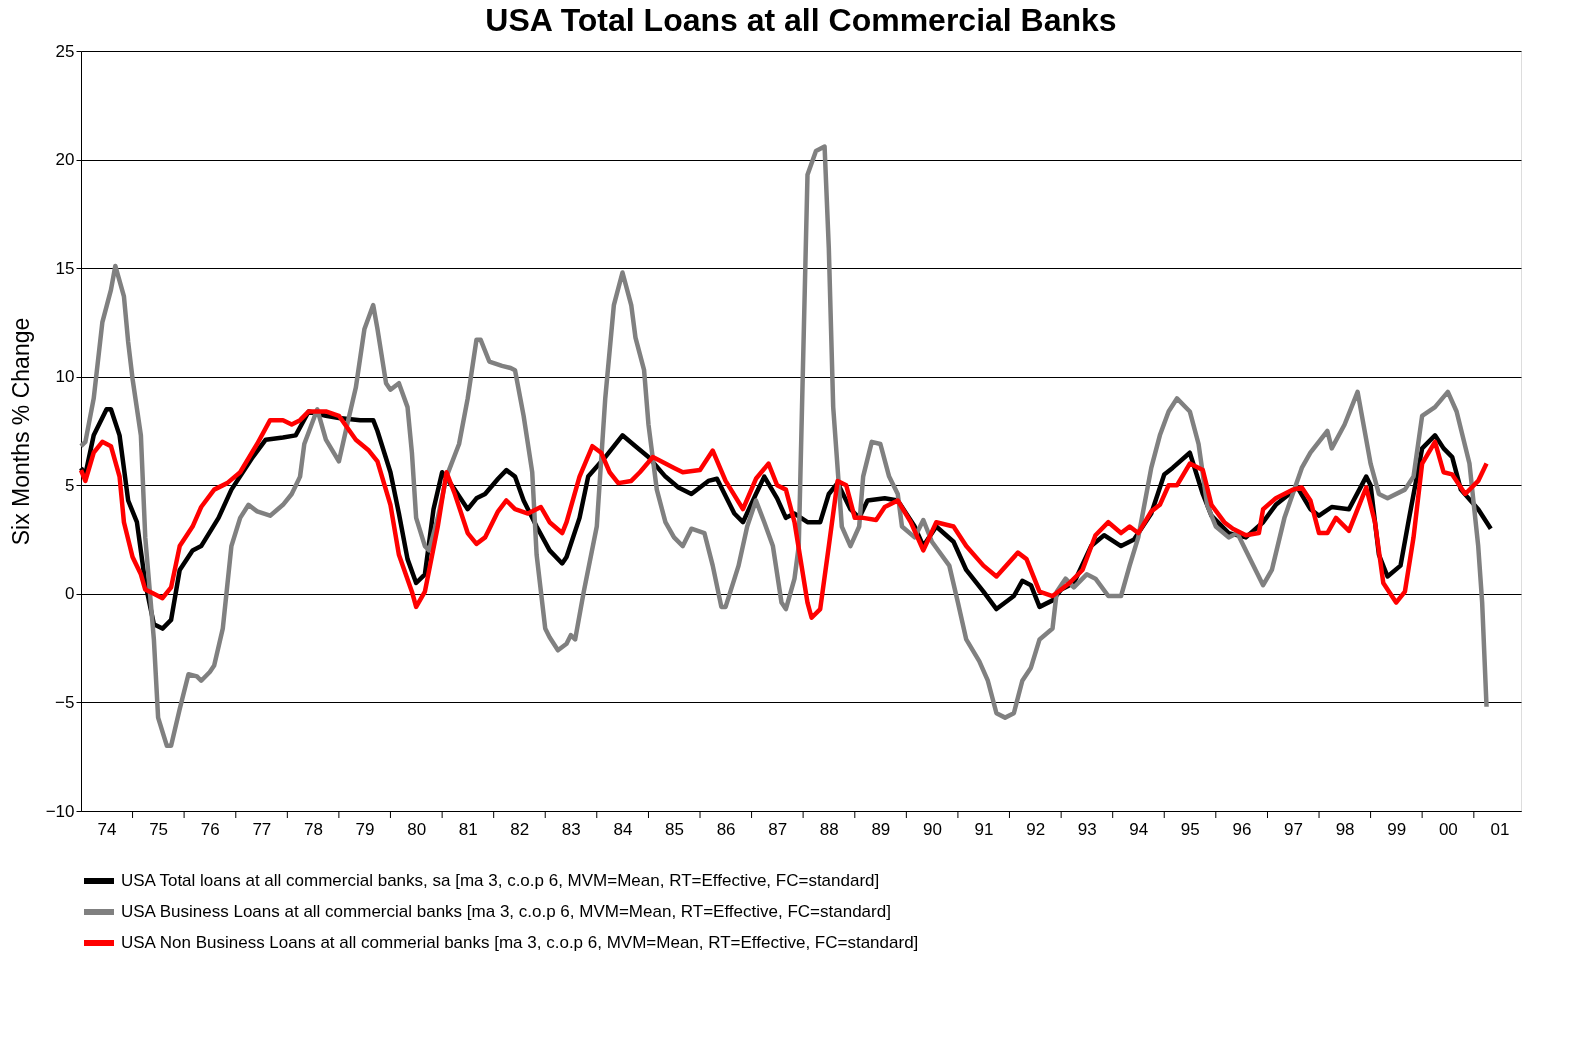 Image resolution: width=1594 pixels, height=1042 pixels. What do you see at coordinates (726, 829) in the screenshot?
I see `x-tick-label: 86` at bounding box center [726, 829].